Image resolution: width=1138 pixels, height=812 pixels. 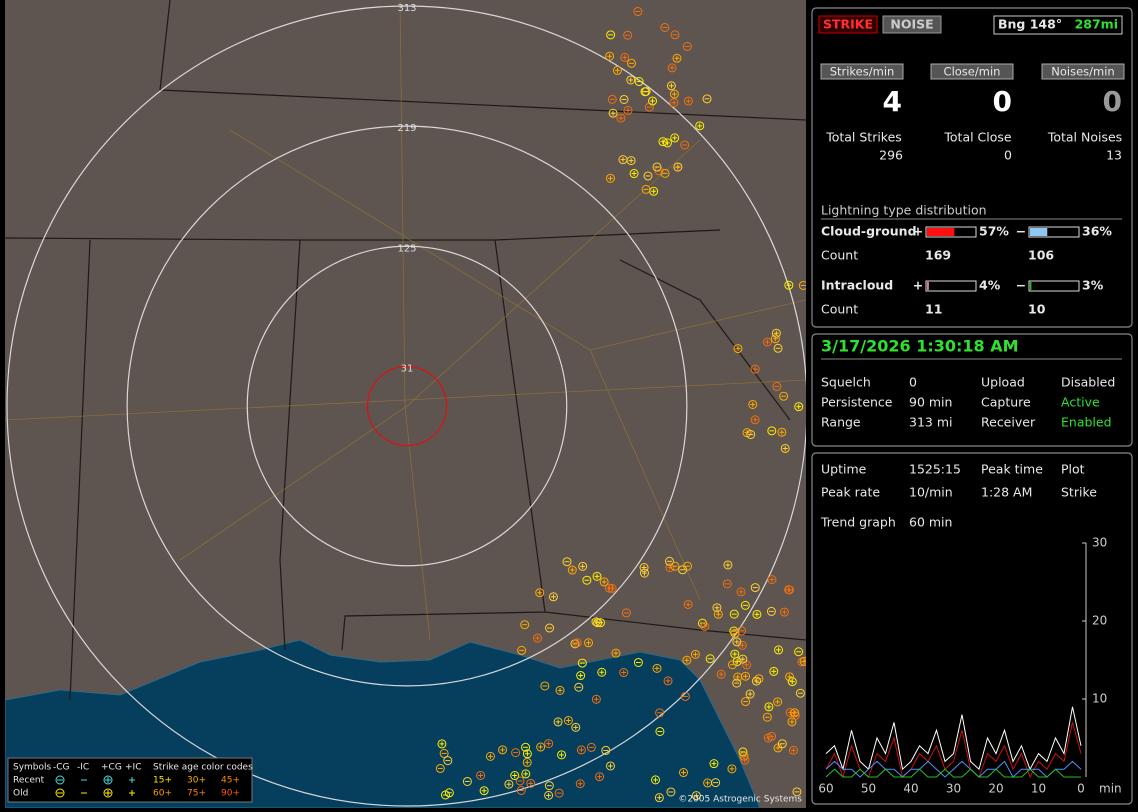 I want to click on y-tick-label: 10, so click(x=1099, y=699).